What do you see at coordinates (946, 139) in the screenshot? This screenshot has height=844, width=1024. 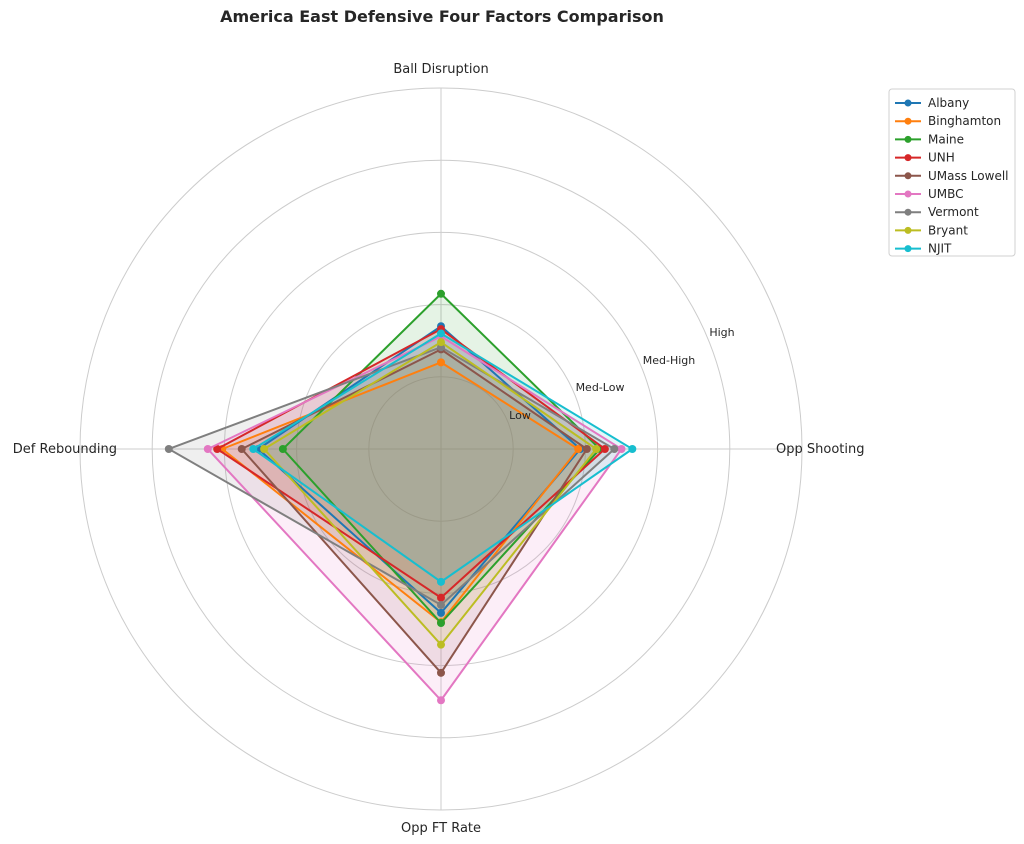 I see `legend-entry: Maine` at bounding box center [946, 139].